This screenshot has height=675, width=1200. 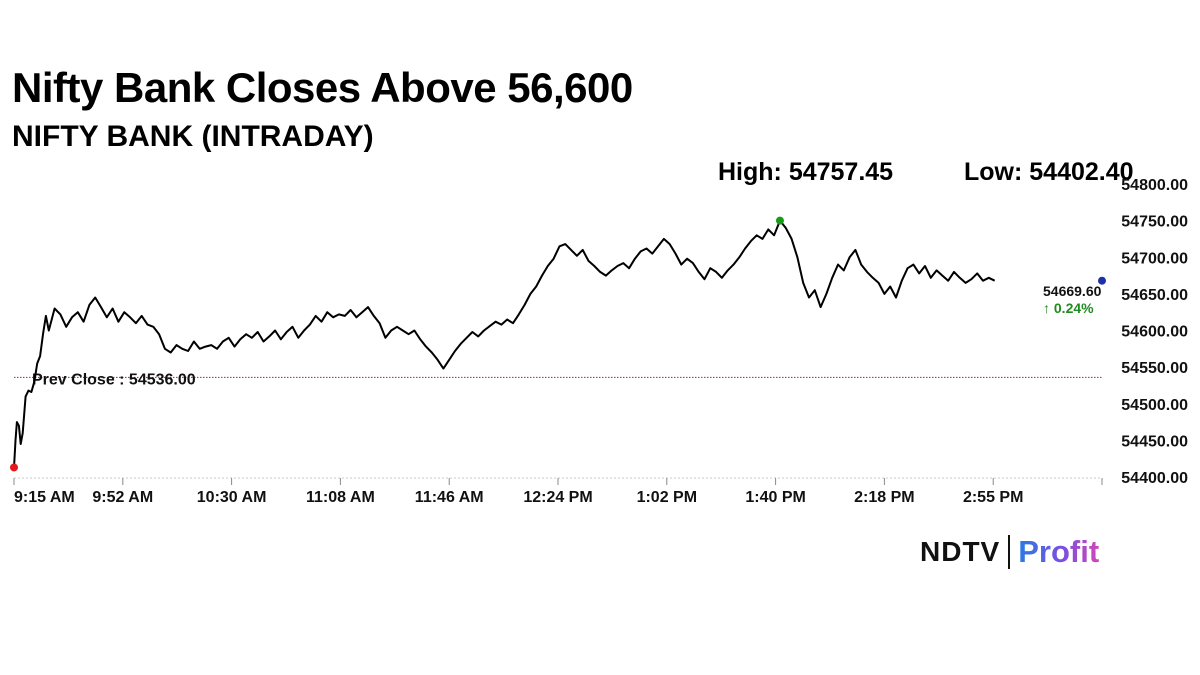 I want to click on y-tick-label: 54700.00, so click(x=1154, y=258).